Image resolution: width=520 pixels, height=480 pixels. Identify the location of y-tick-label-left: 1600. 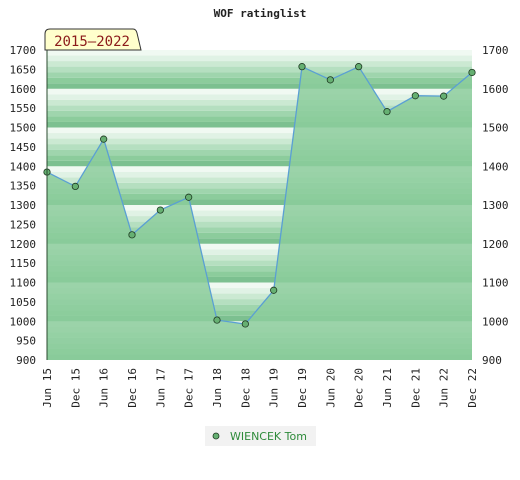
(23, 89).